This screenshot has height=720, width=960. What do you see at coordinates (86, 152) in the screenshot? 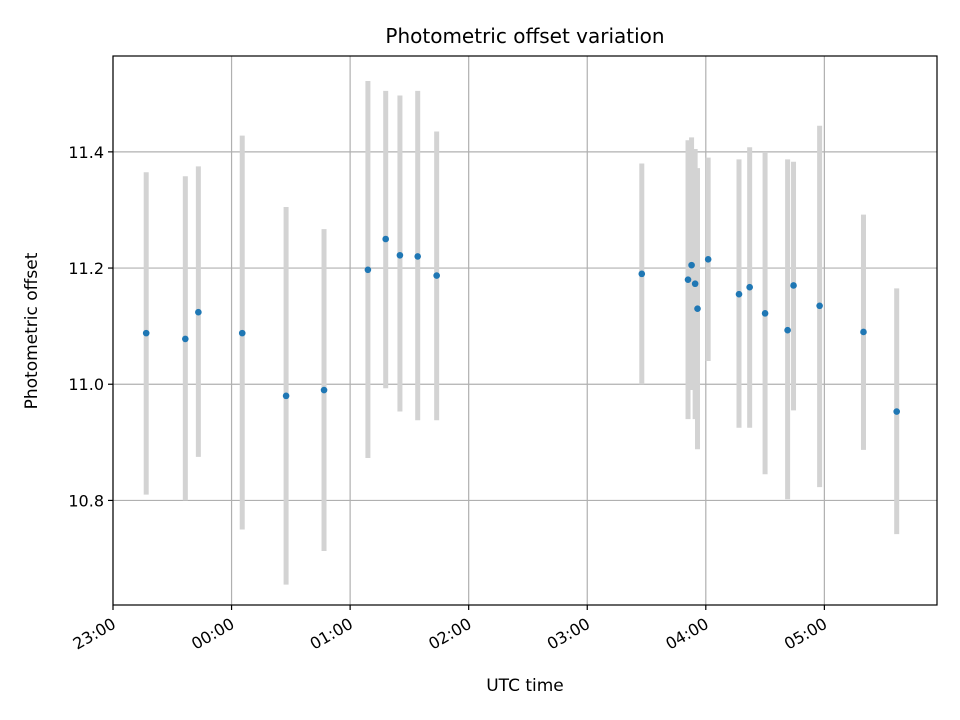
I see `y-tick-label: 11.4` at bounding box center [86, 152].